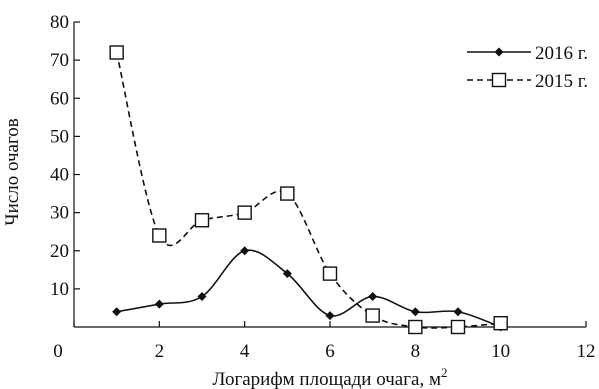  Describe the element at coordinates (59, 136) in the screenshot. I see `y-tick-label: 50` at that location.